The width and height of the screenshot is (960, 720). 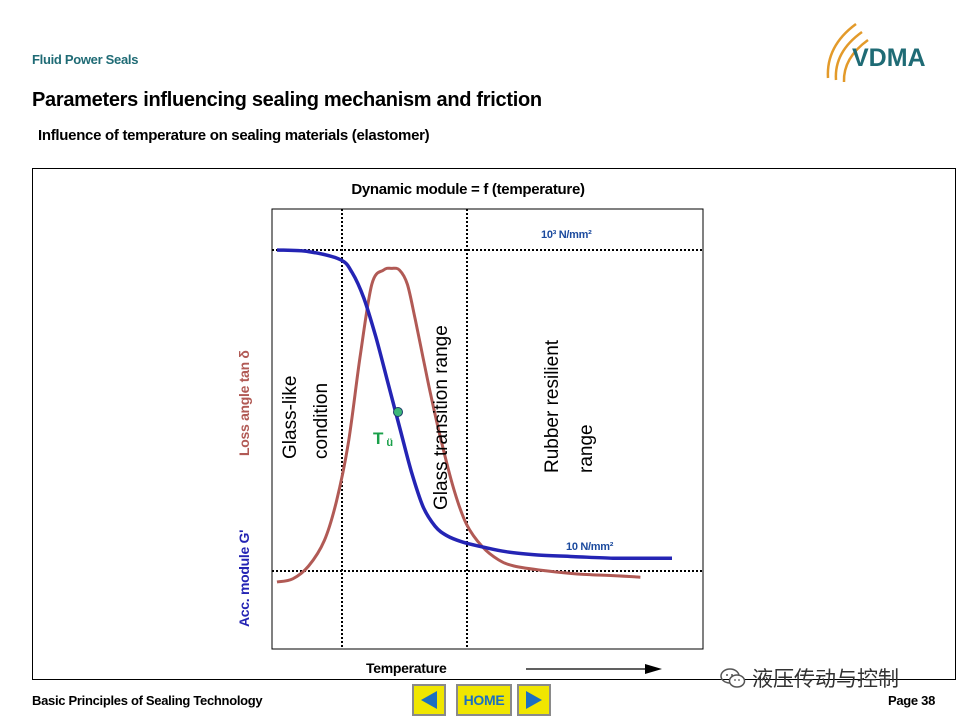 What do you see at coordinates (389, 443) in the screenshot?
I see `transition-point-subscript: ü` at bounding box center [389, 443].